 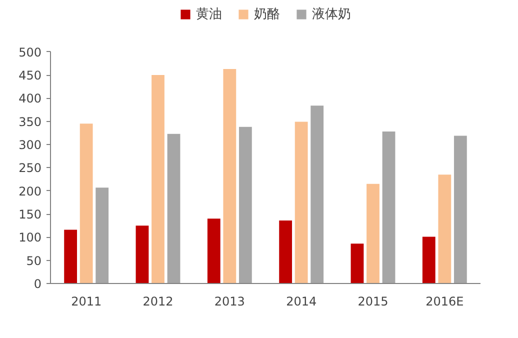 I want to click on x-tick-label: 2014, so click(x=301, y=301).